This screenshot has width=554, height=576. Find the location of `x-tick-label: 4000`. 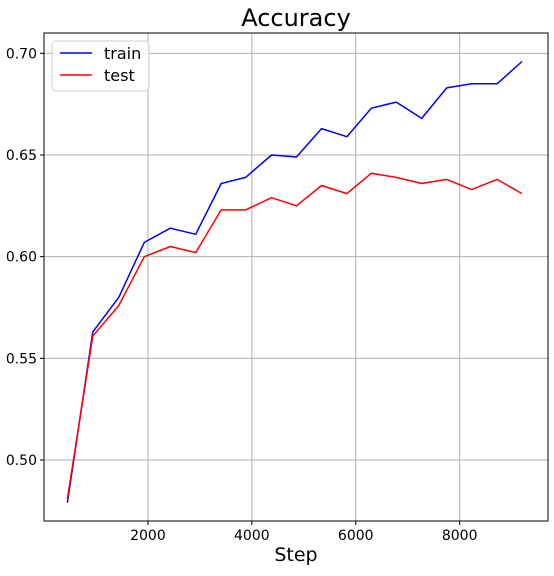

x-tick-label: 4000 is located at coordinates (252, 536).